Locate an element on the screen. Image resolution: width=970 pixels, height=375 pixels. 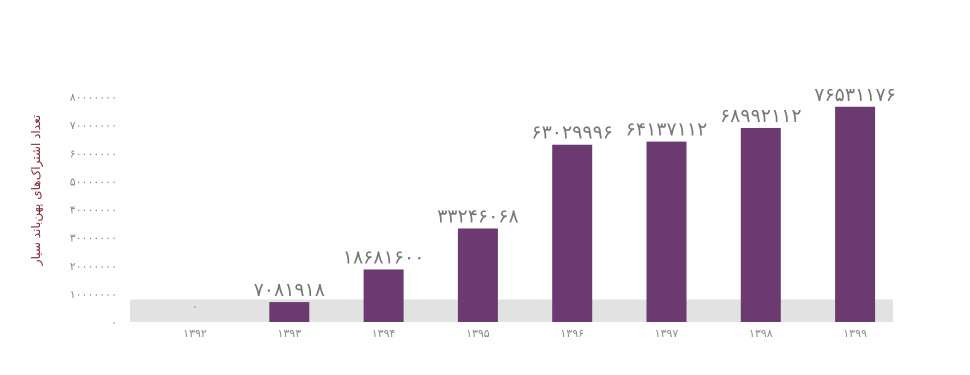
y-tick-label: ۲۰۰۰۰۰۰۰ is located at coordinates (93, 266).